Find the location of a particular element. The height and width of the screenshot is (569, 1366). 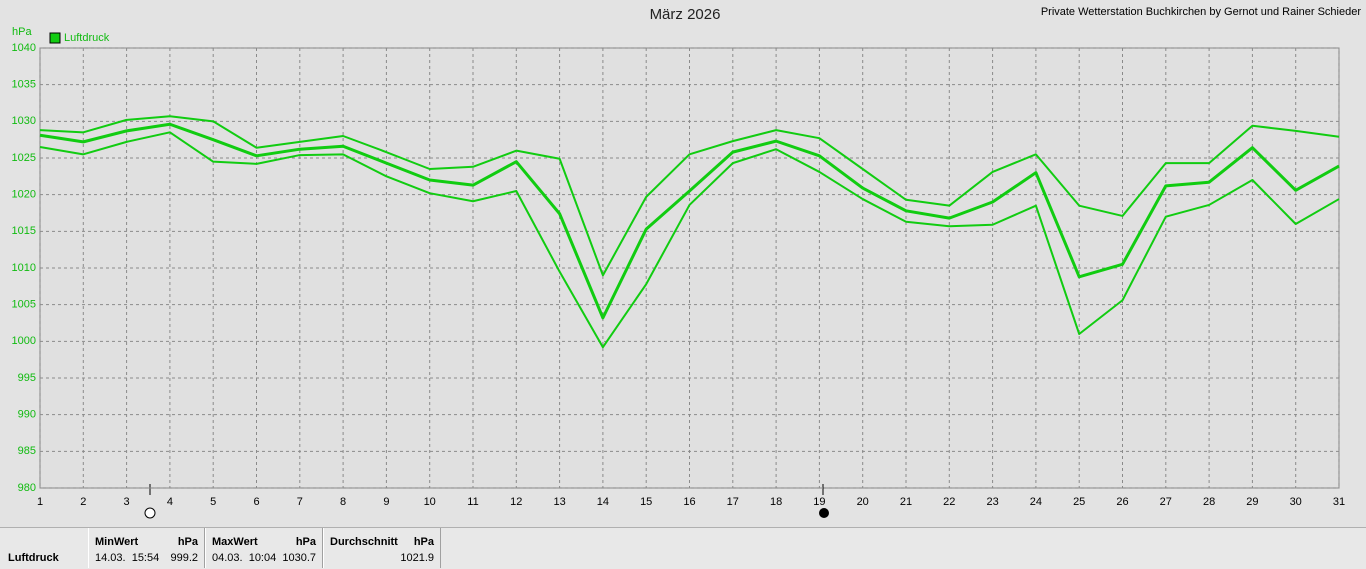

x-tick-label: 1 is located at coordinates (40, 502).